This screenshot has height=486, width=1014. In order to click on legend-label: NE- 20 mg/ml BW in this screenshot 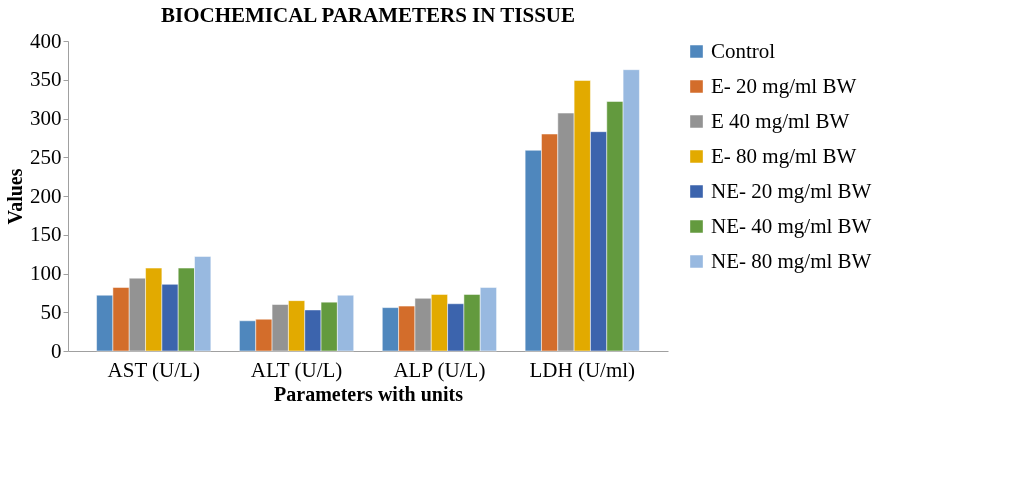, I will do `click(791, 190)`.